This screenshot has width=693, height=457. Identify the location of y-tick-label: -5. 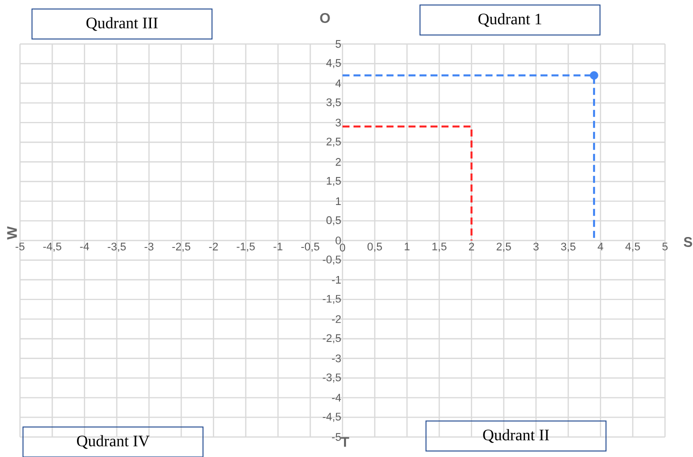
(336, 437).